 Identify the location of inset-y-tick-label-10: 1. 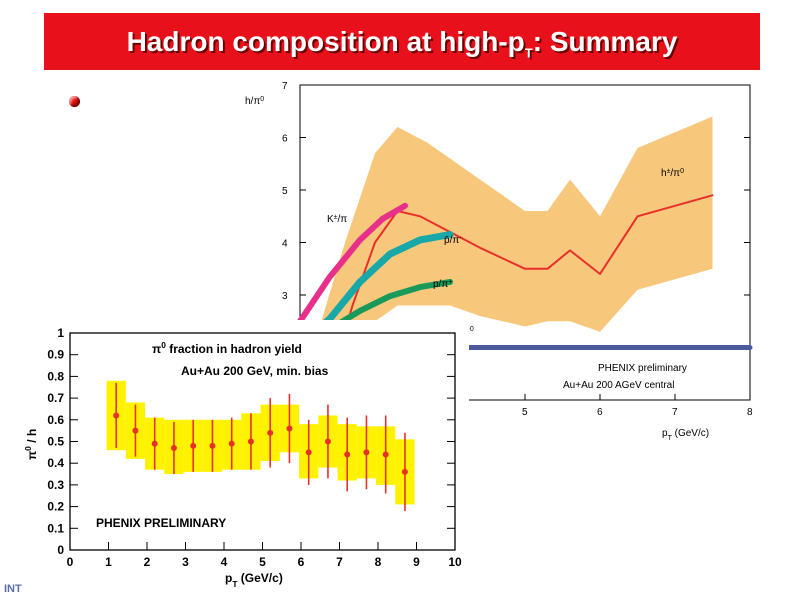
(60, 333).